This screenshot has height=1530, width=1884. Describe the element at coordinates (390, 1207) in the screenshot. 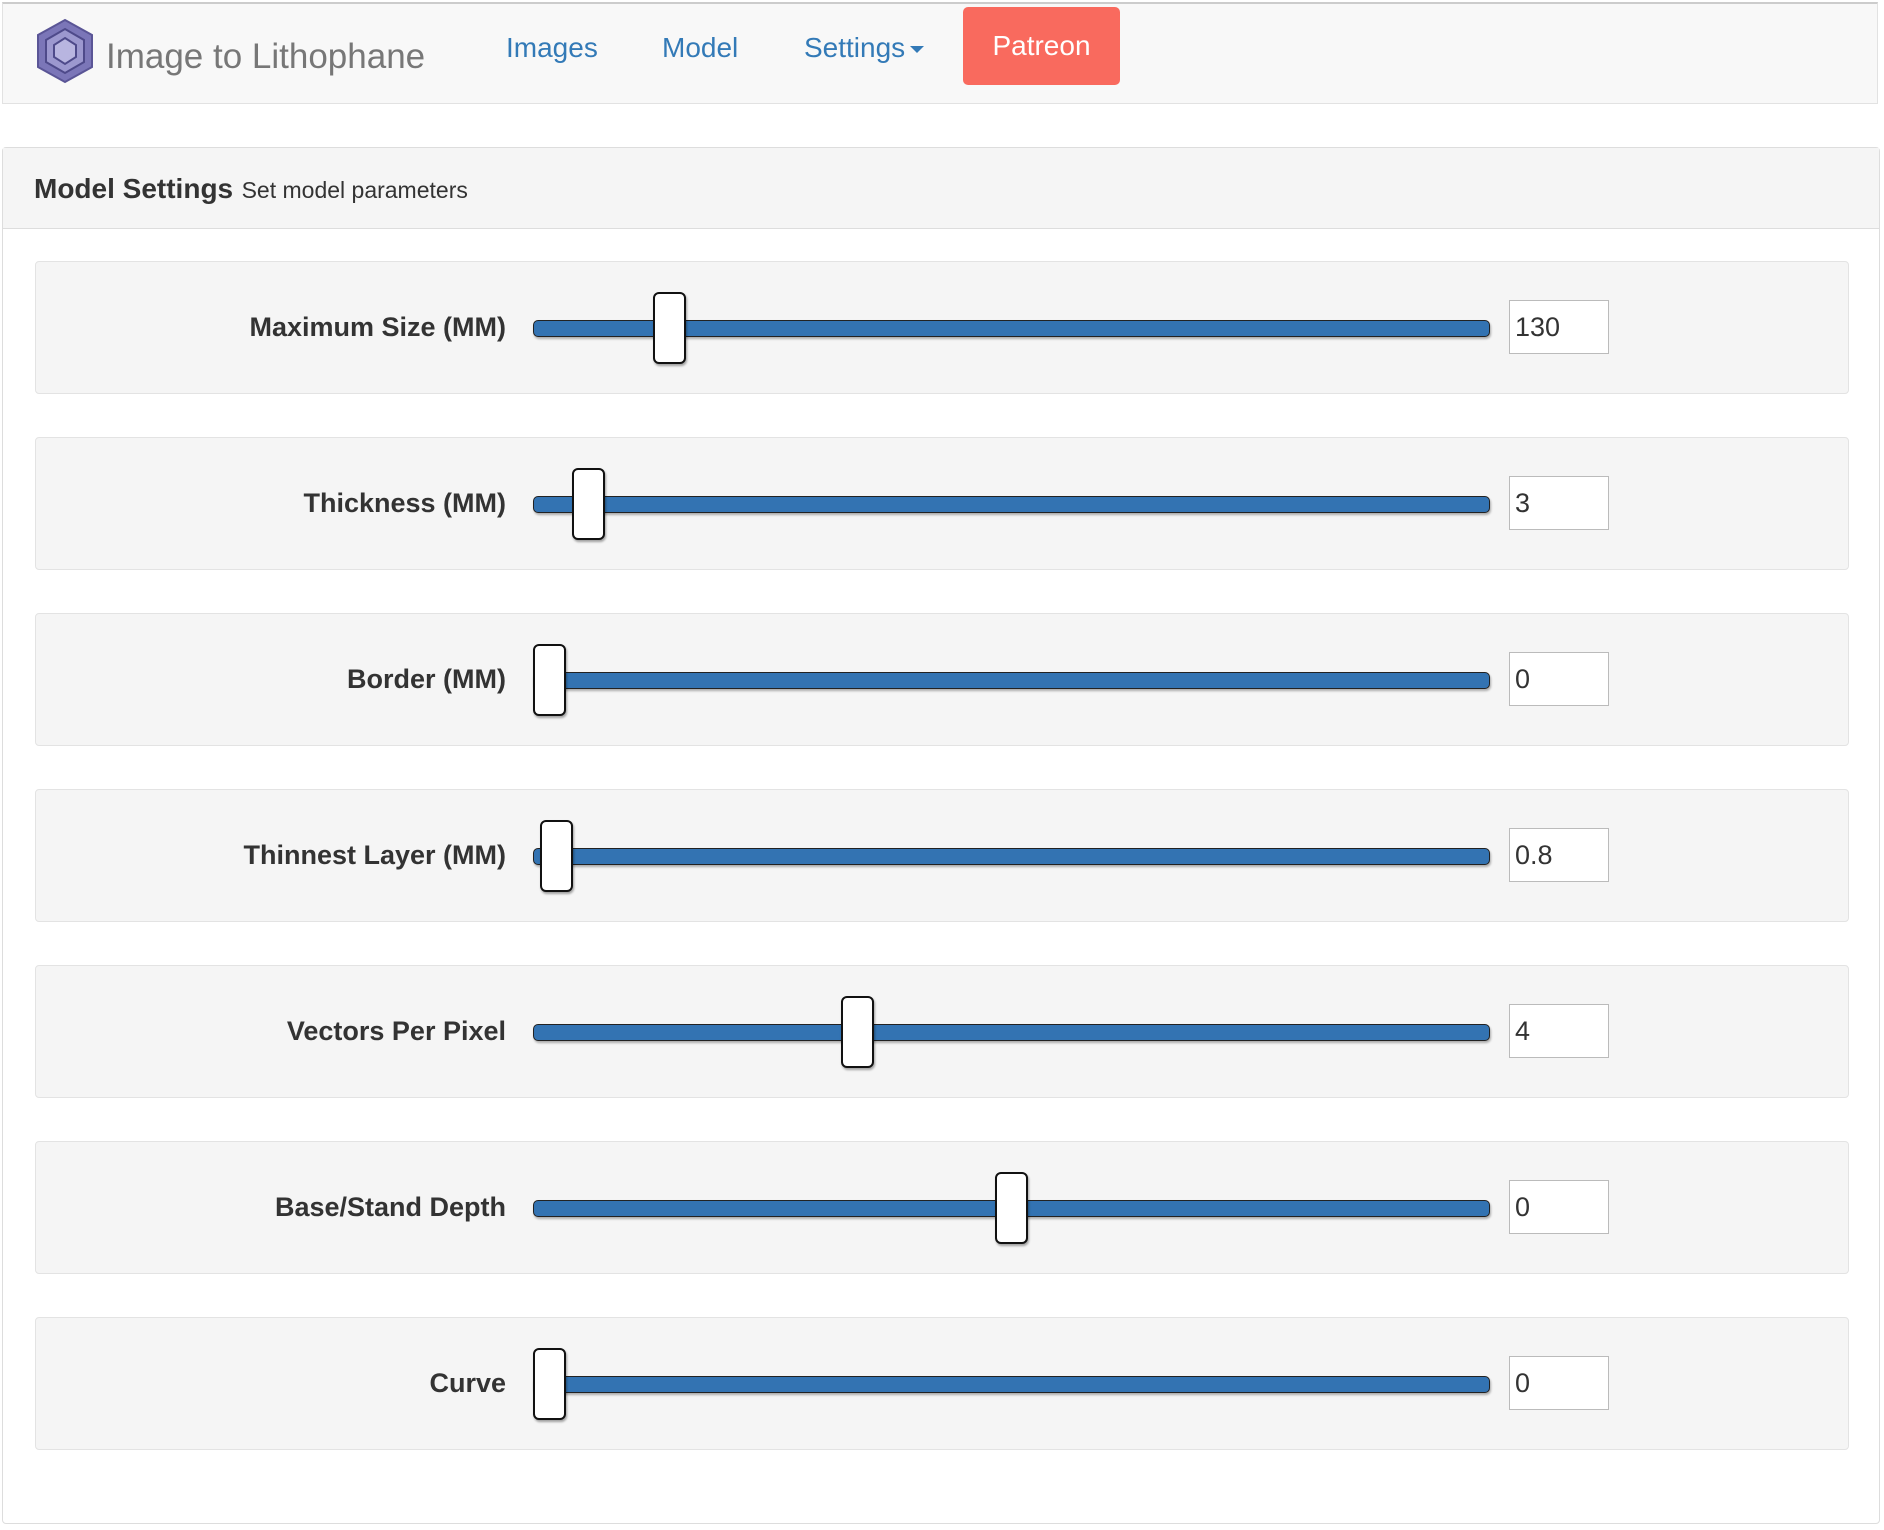

I see `setting-label: Base/Stand Depth` at that location.